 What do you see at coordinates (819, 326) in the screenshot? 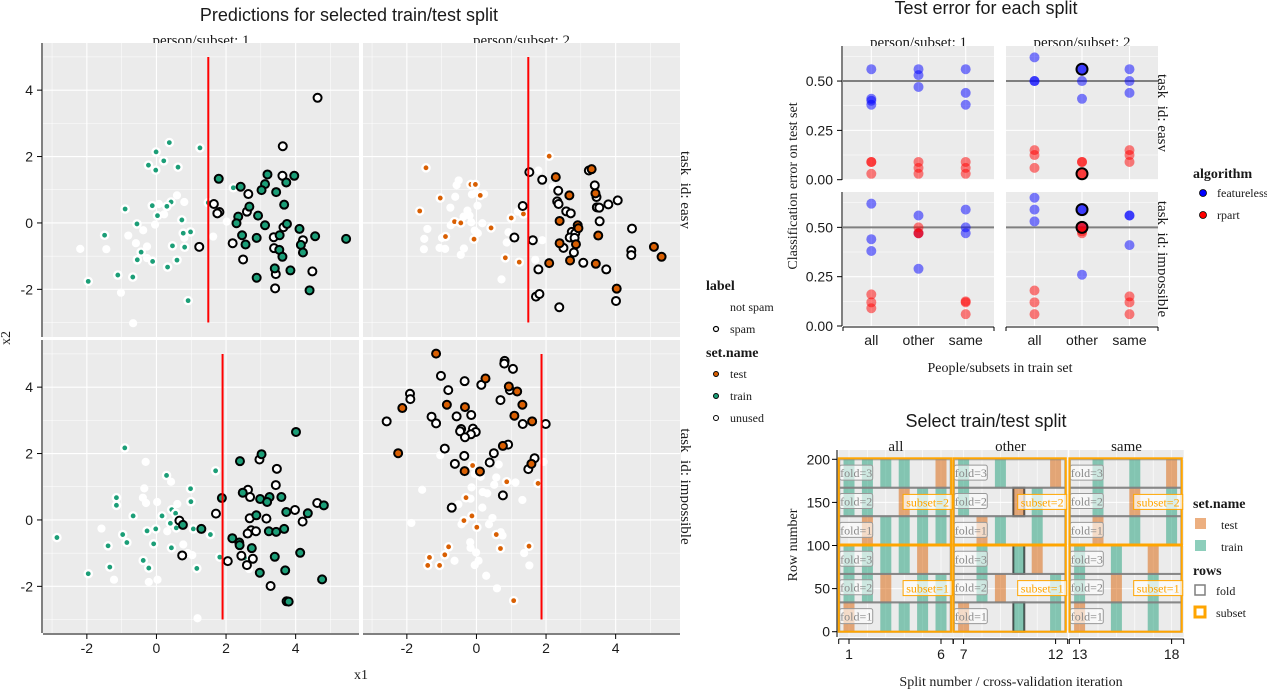
I see `y-tick-label: 0.00` at bounding box center [819, 326].